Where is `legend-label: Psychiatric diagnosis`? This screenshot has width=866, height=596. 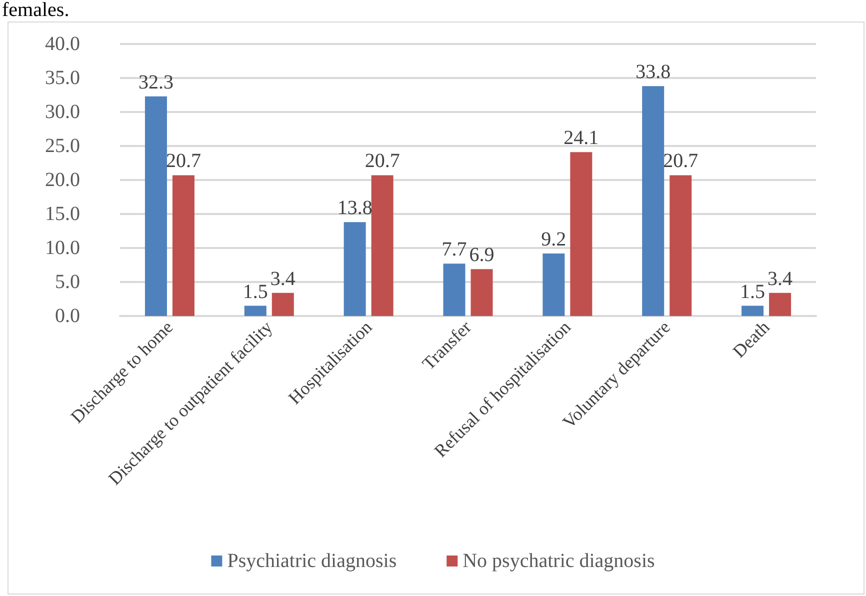 legend-label: Psychiatric diagnosis is located at coordinates (312, 561).